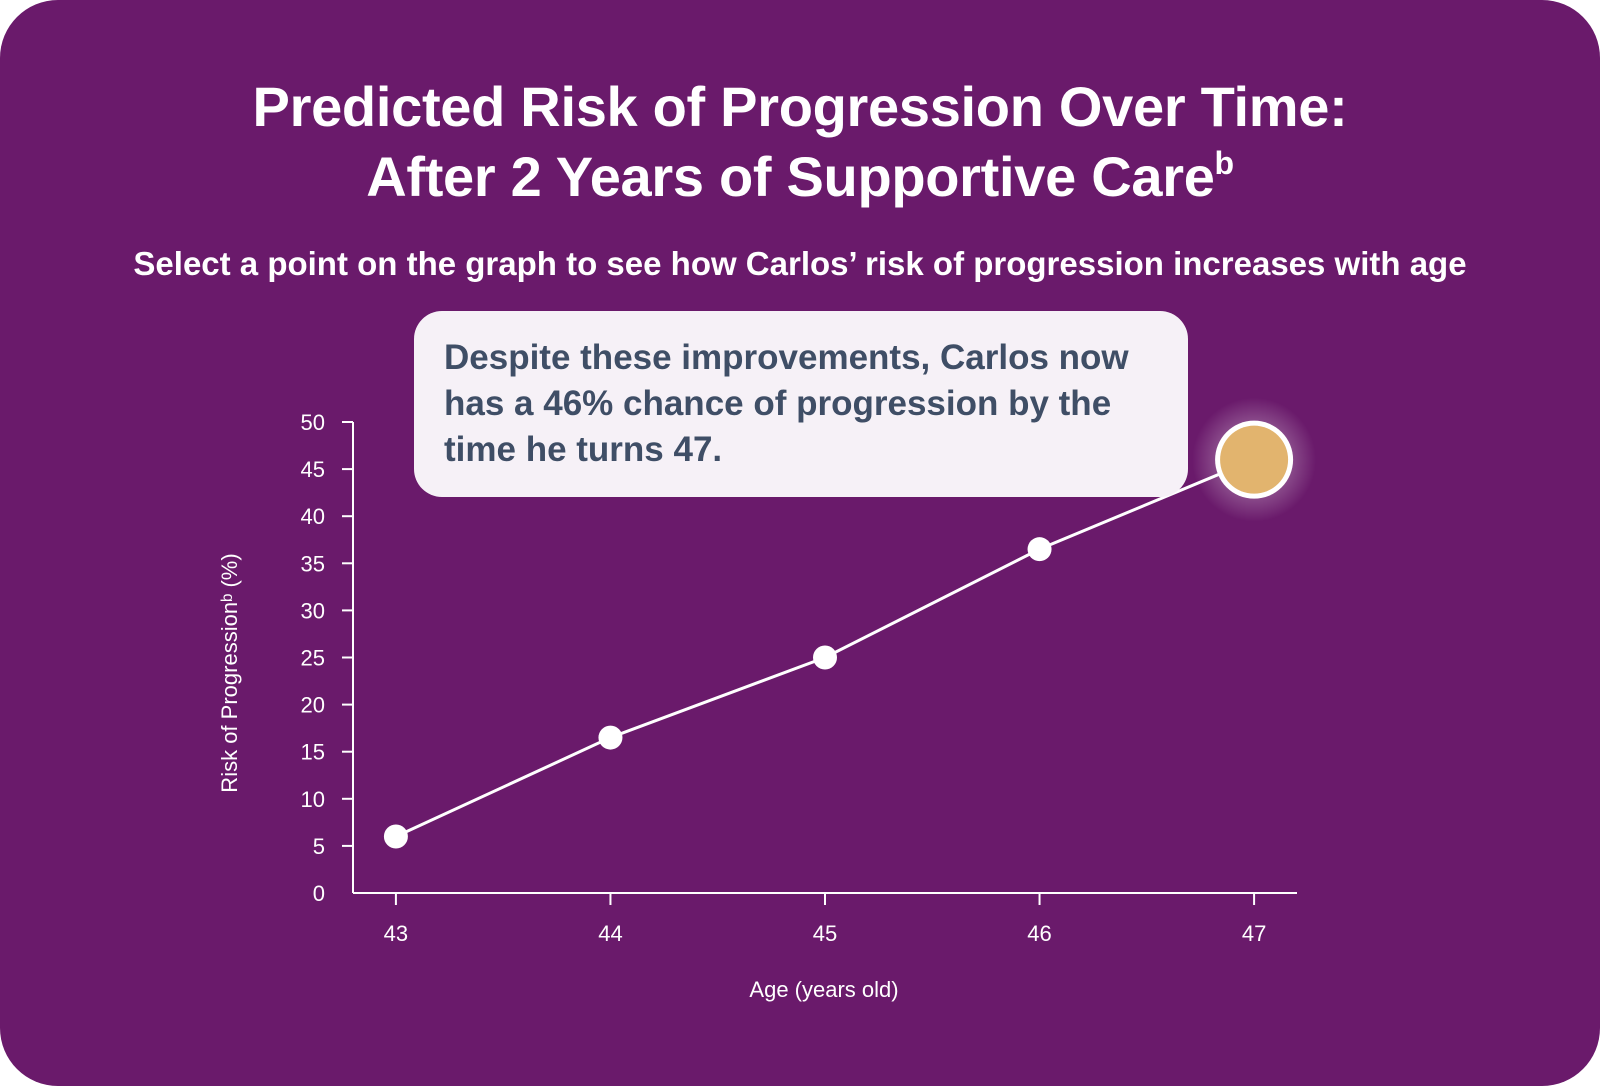 This screenshot has height=1086, width=1600. What do you see at coordinates (313, 469) in the screenshot?
I see `y-tick-label: 45` at bounding box center [313, 469].